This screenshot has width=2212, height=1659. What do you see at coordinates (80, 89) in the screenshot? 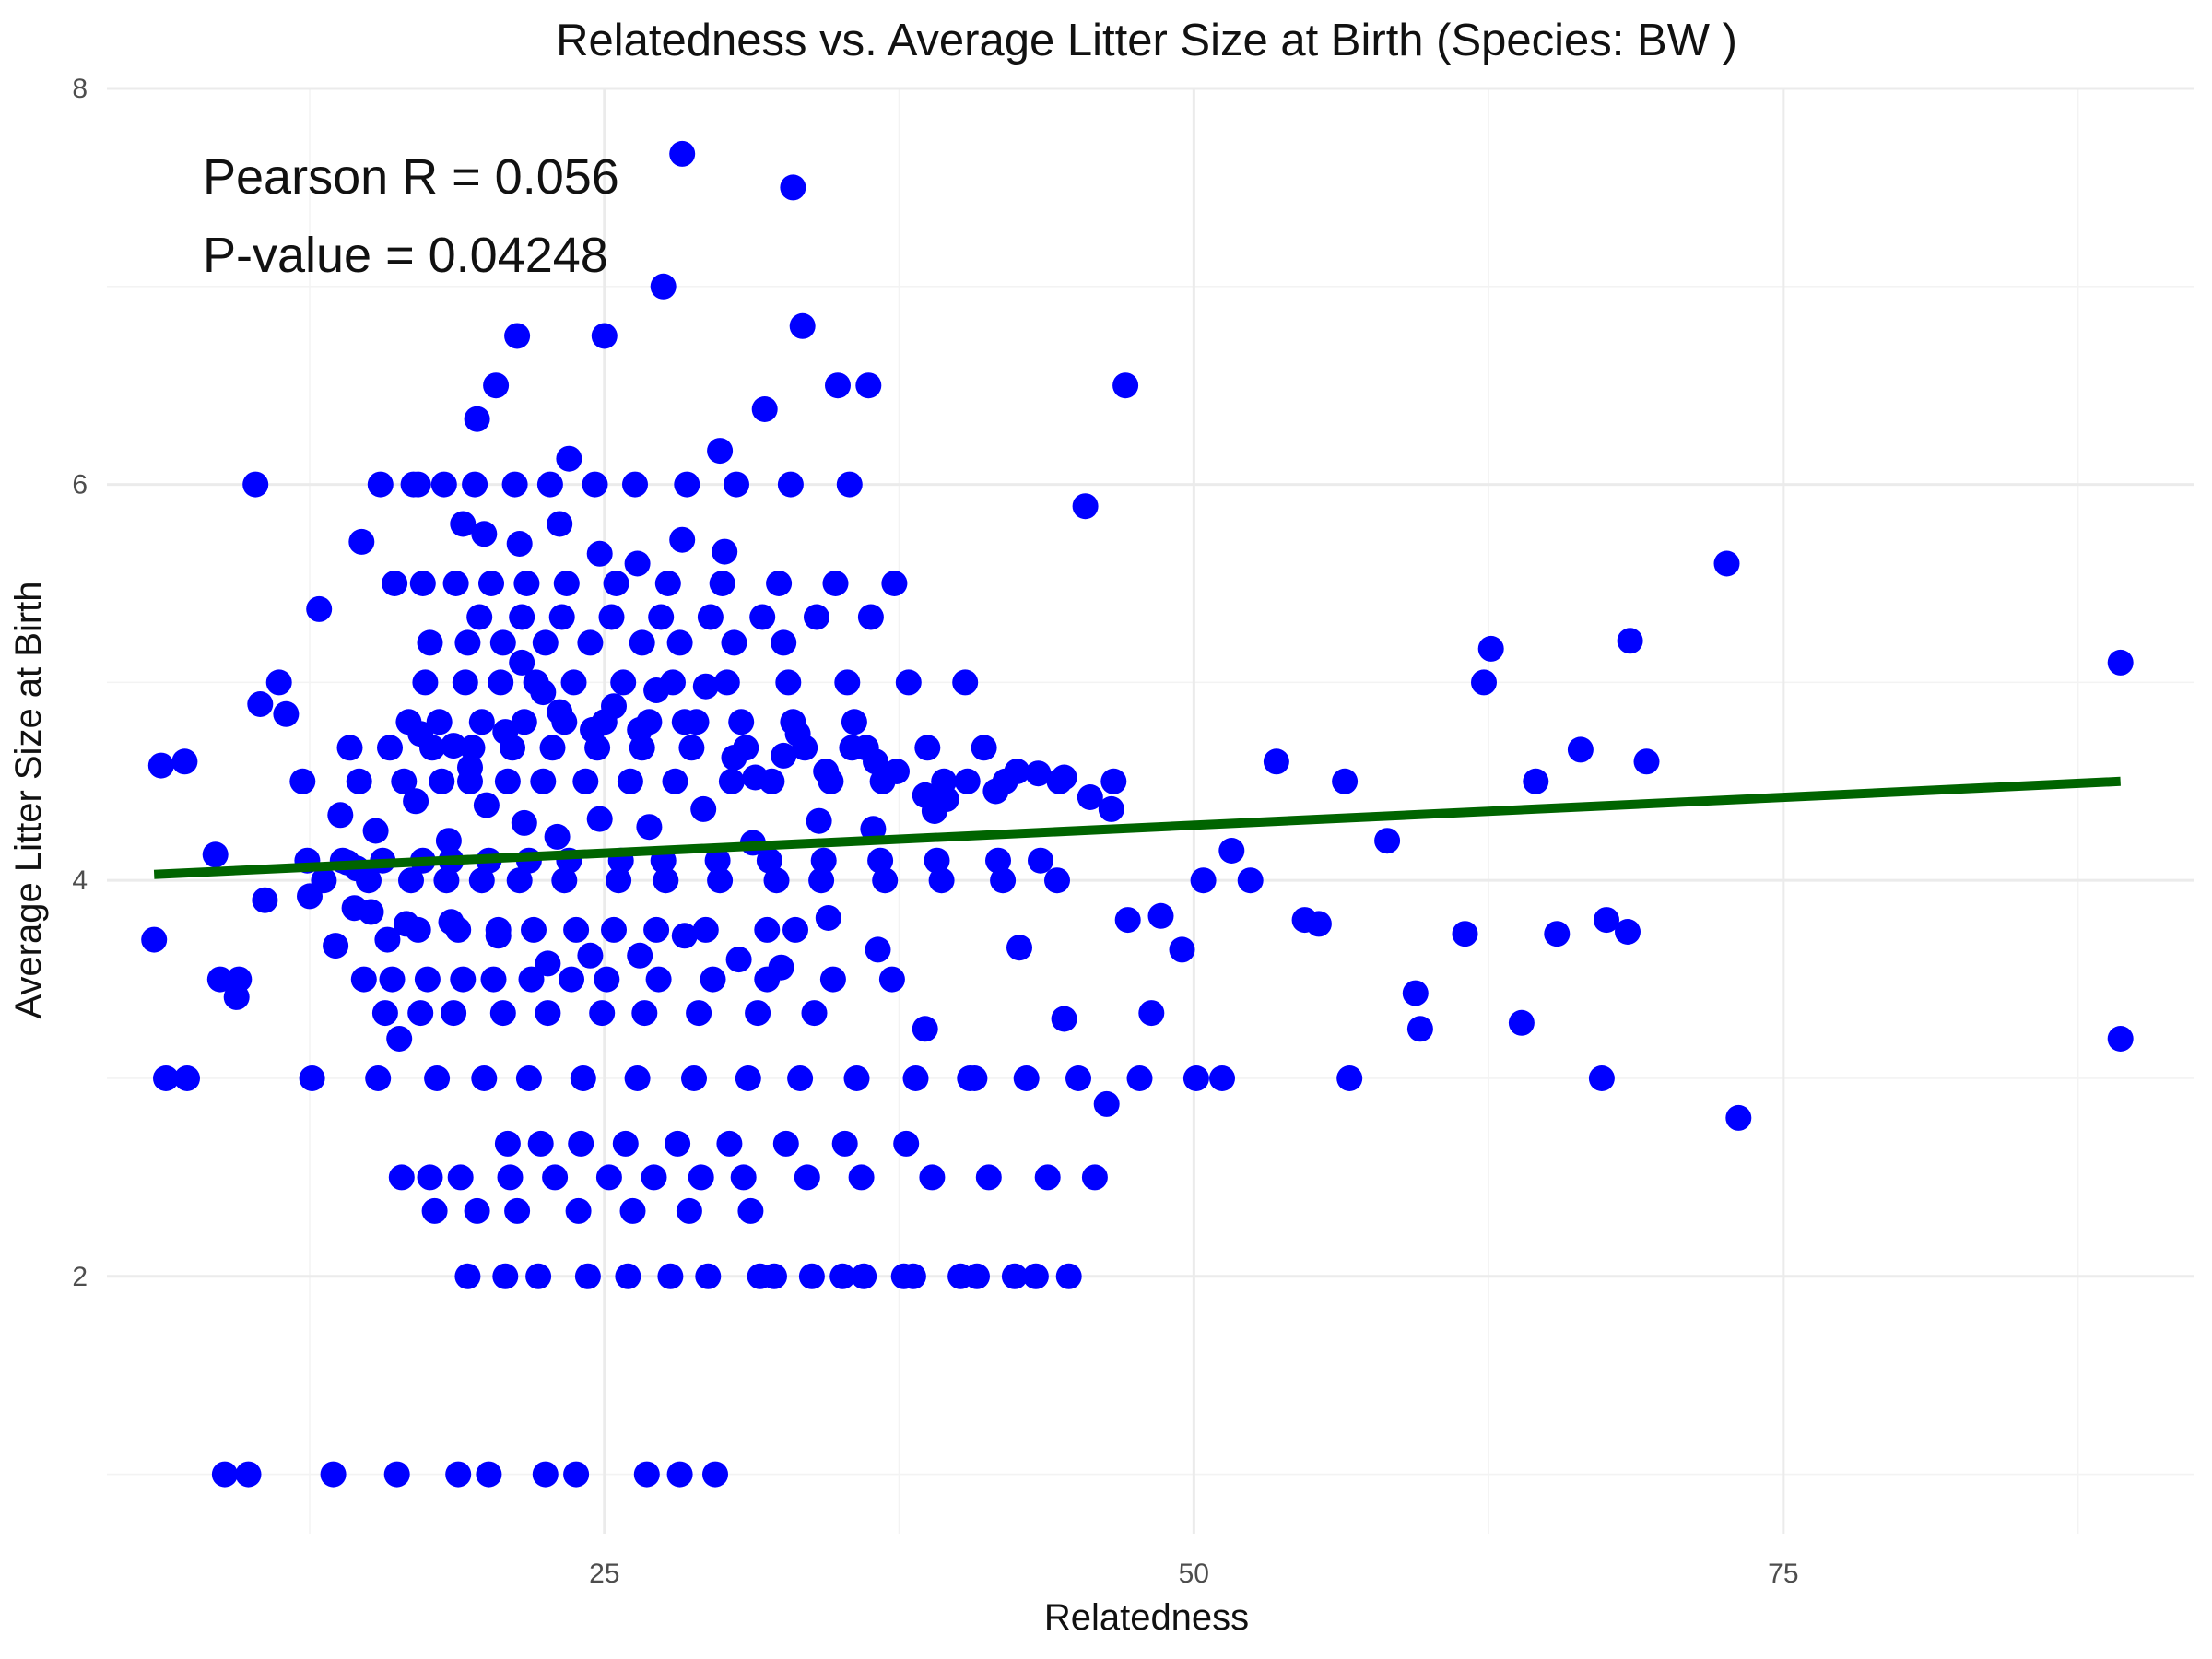
I see `y-tick-label: 8` at bounding box center [80, 89].